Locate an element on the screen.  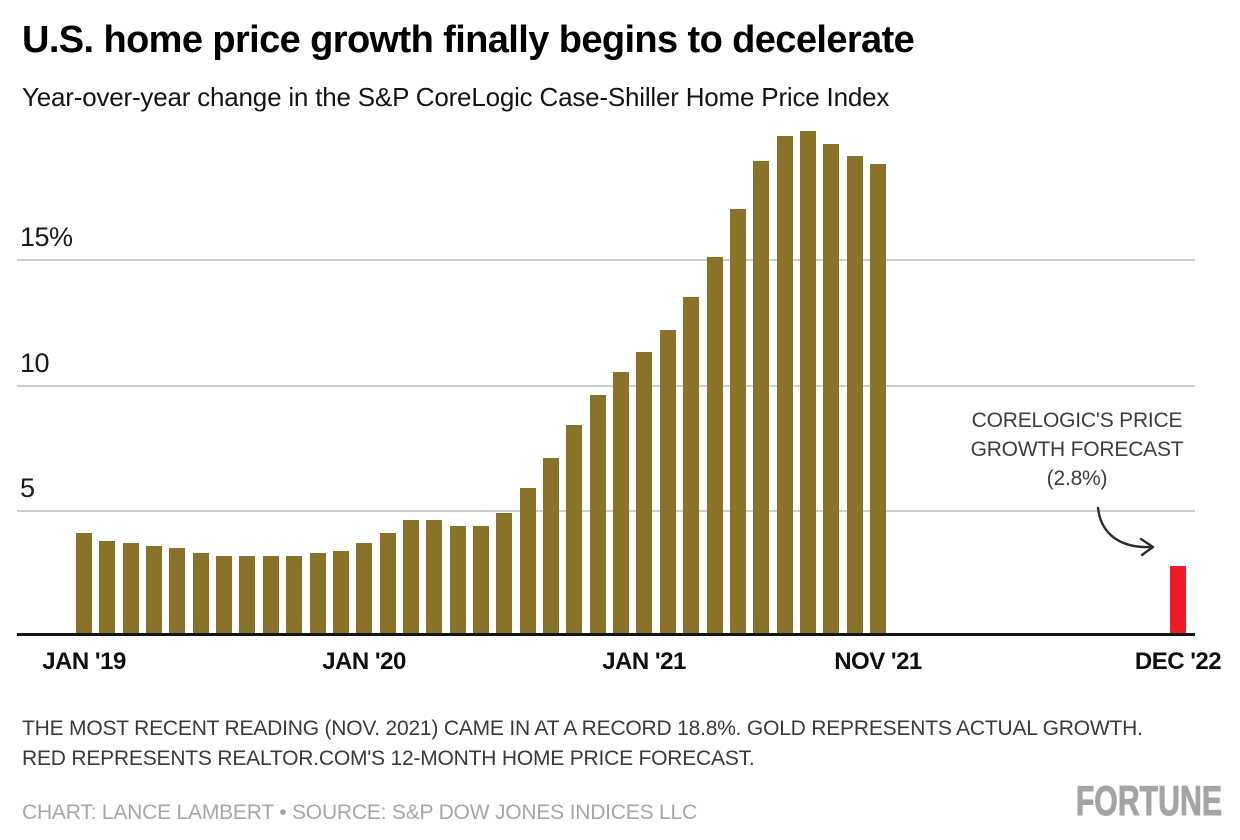
x-axis-tick-label: NOV '21 is located at coordinates (878, 661).